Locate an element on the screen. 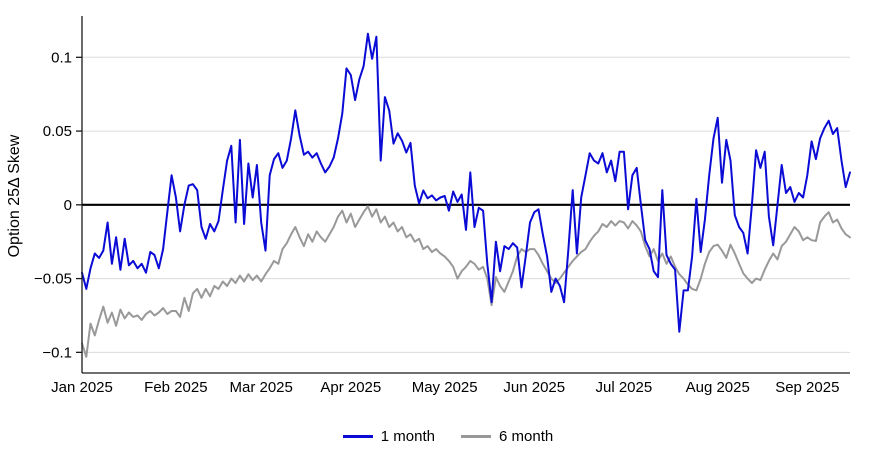  legend-line-swatch-1-month is located at coordinates (357, 436).